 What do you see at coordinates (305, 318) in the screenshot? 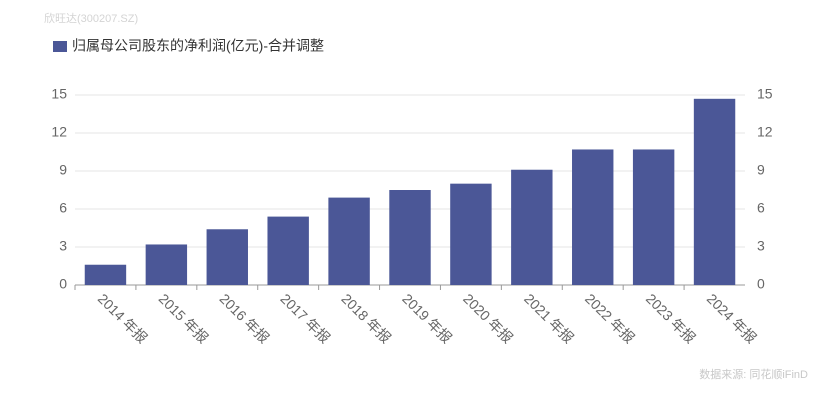
I see `x-tick-label: 2017 年报` at bounding box center [305, 318].